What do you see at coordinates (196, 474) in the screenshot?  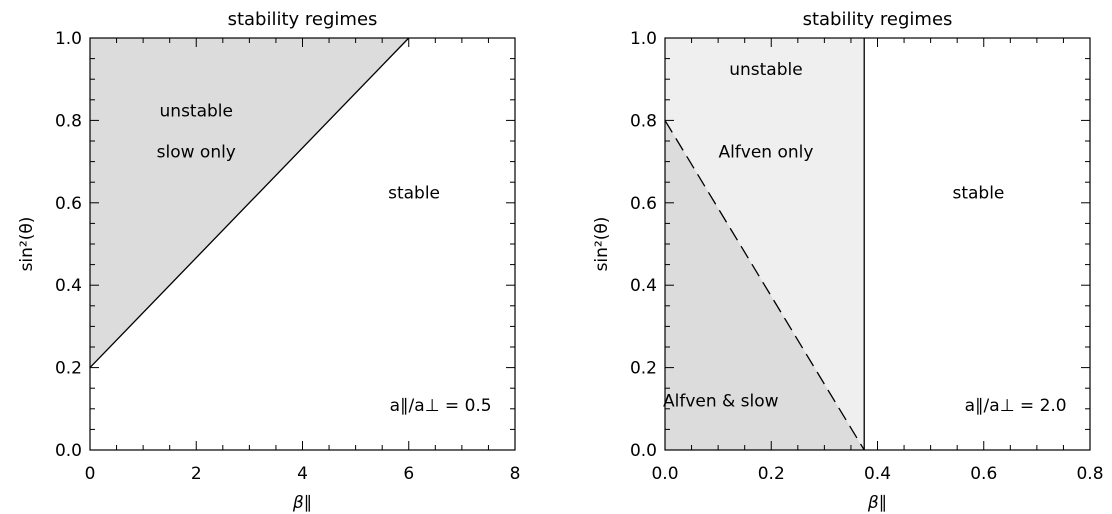 I see `x-tick-label: 2` at bounding box center [196, 474].